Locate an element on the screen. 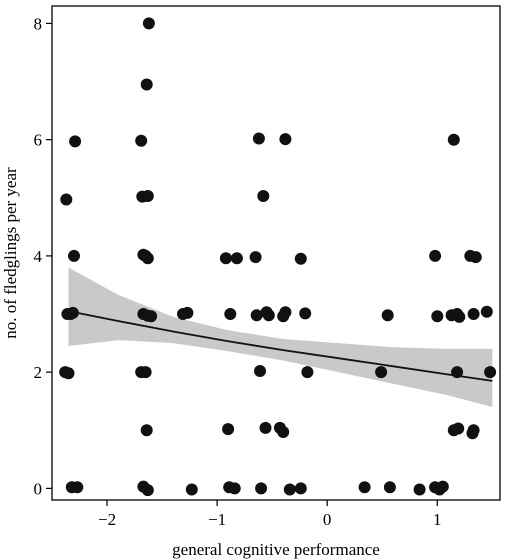 The width and height of the screenshot is (514, 560). x-tick-label: −2 is located at coordinates (107, 519).